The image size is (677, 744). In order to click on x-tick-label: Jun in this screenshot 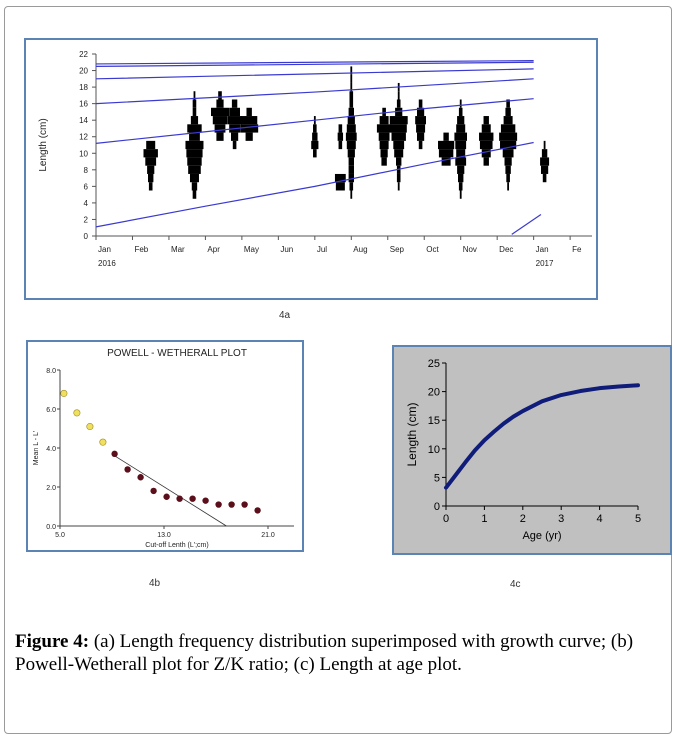, I will do `click(286, 249)`.